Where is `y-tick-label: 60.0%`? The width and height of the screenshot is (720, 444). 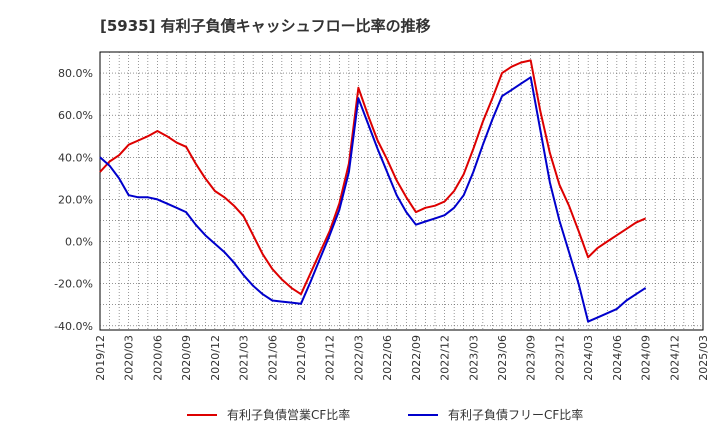
y-tick-label: 60.0% is located at coordinates (75, 115).